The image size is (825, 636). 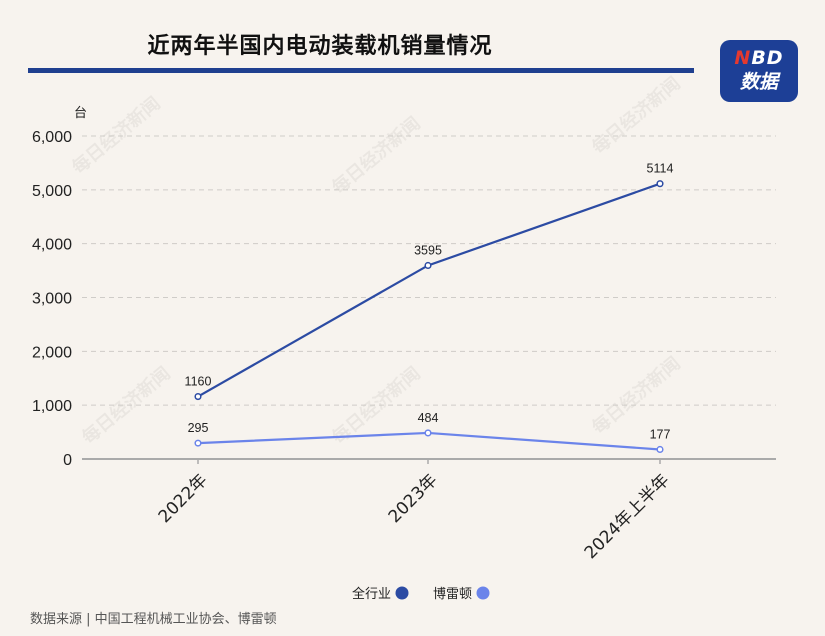 What do you see at coordinates (153, 619) in the screenshot?
I see `data-source: 数据来源 | 中国工程机械工业协会、博雷顿` at bounding box center [153, 619].